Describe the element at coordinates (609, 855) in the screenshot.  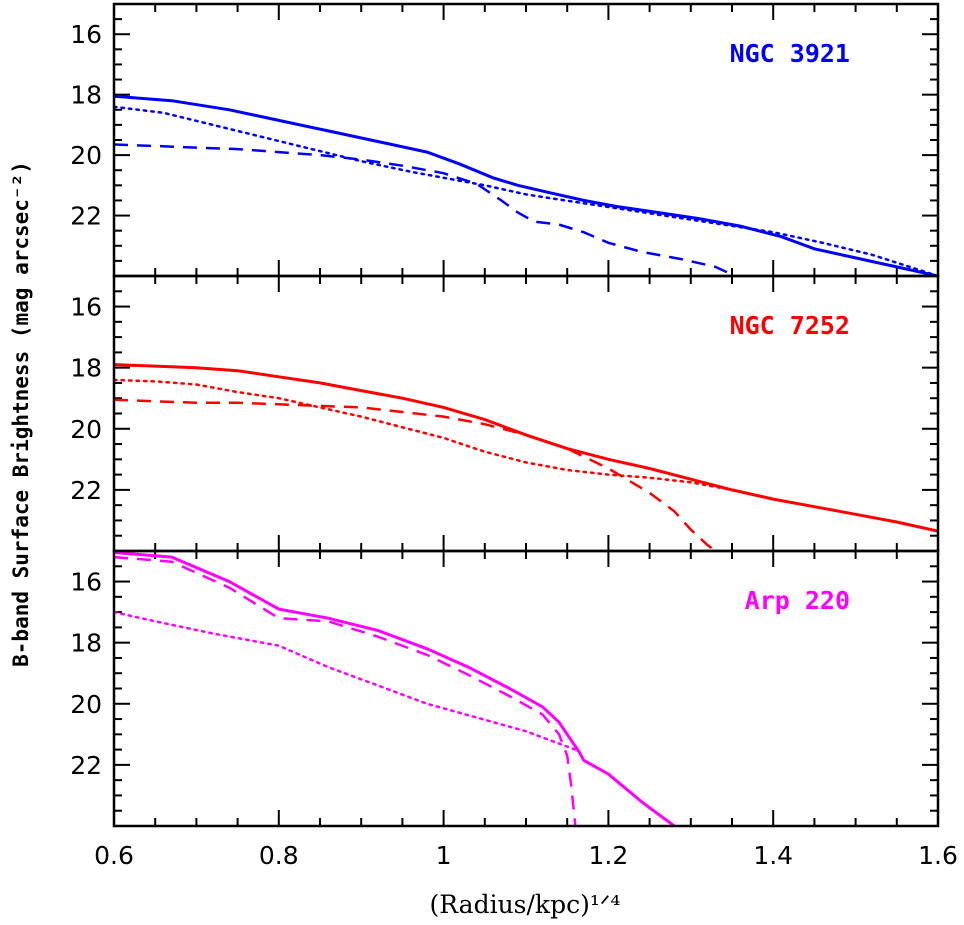
I see `x-tick-label: 1.2` at that location.